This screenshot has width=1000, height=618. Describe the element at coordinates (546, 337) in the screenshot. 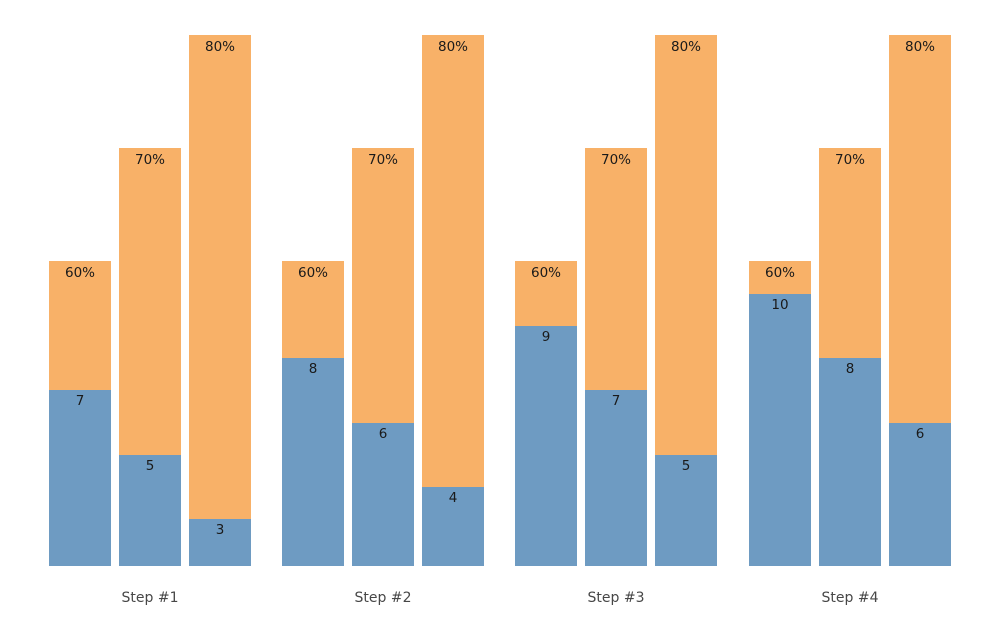

I see `value-label: 9` at that location.